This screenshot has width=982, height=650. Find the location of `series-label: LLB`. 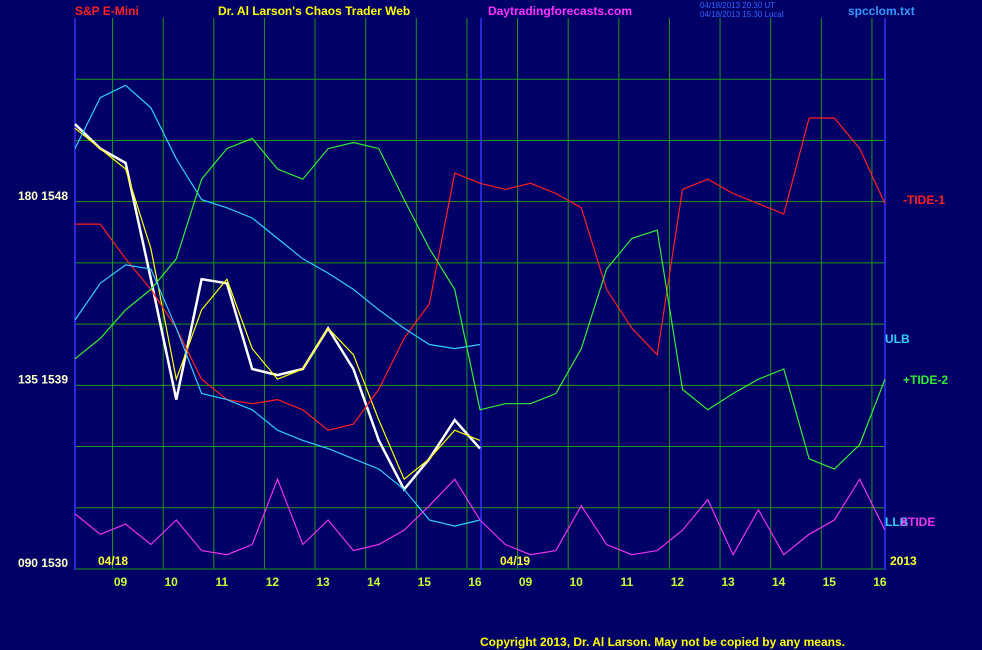

series-label: LLB is located at coordinates (897, 522).